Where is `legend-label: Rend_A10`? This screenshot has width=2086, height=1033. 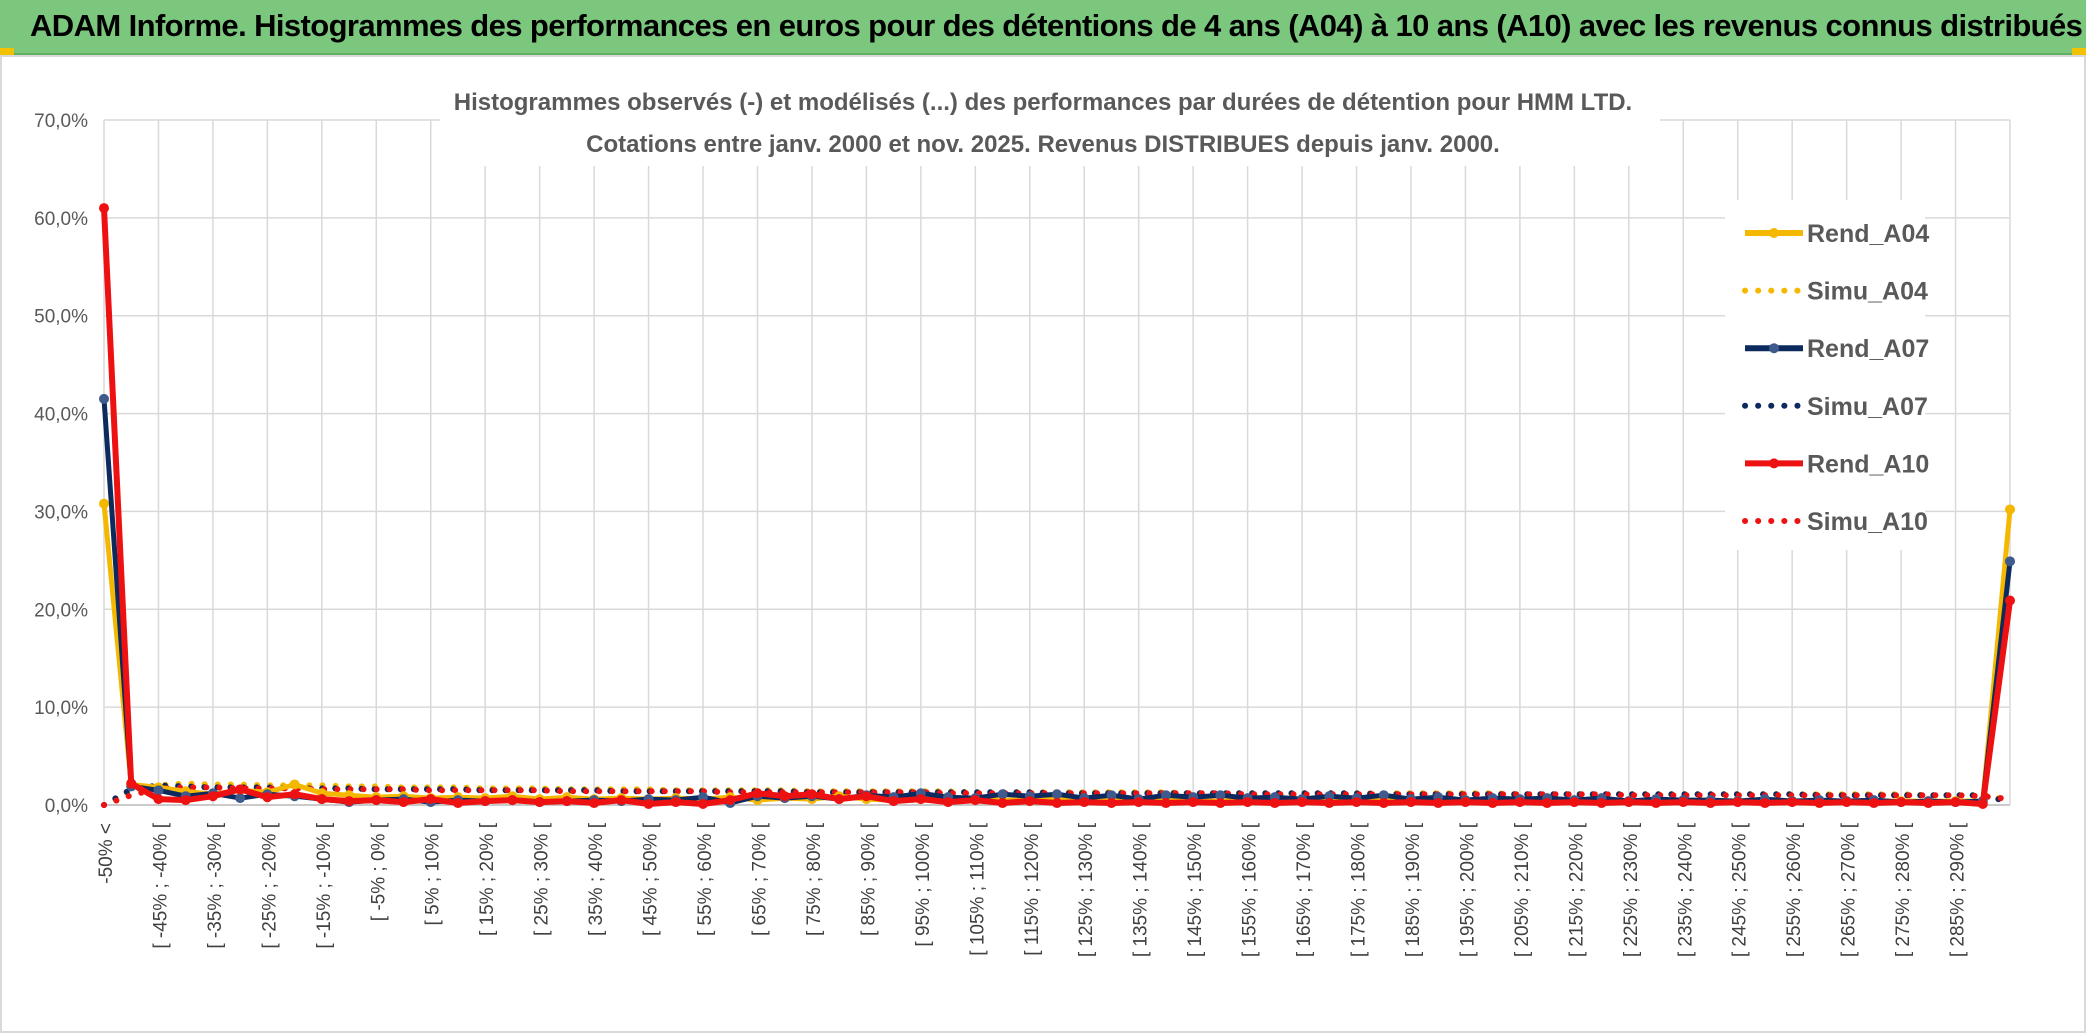
legend-label: Rend_A10 is located at coordinates (1868, 464).